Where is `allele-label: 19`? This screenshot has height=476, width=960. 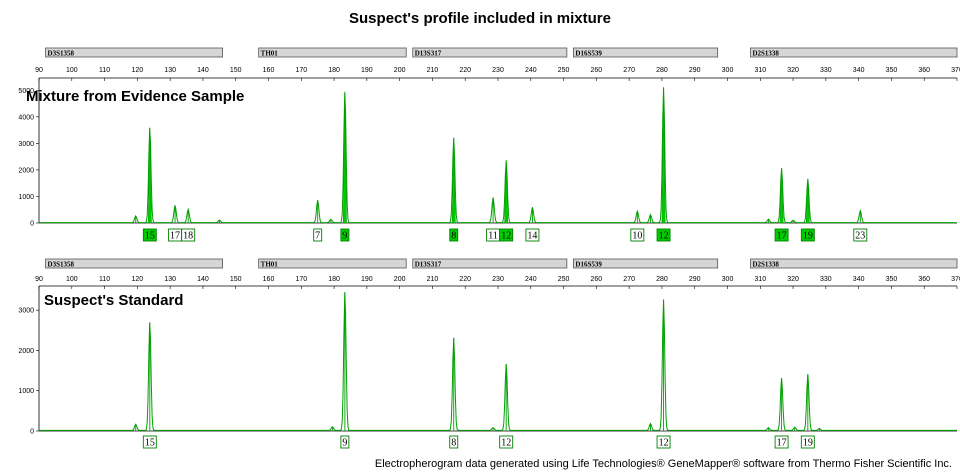 allele-label: 19 is located at coordinates (808, 443).